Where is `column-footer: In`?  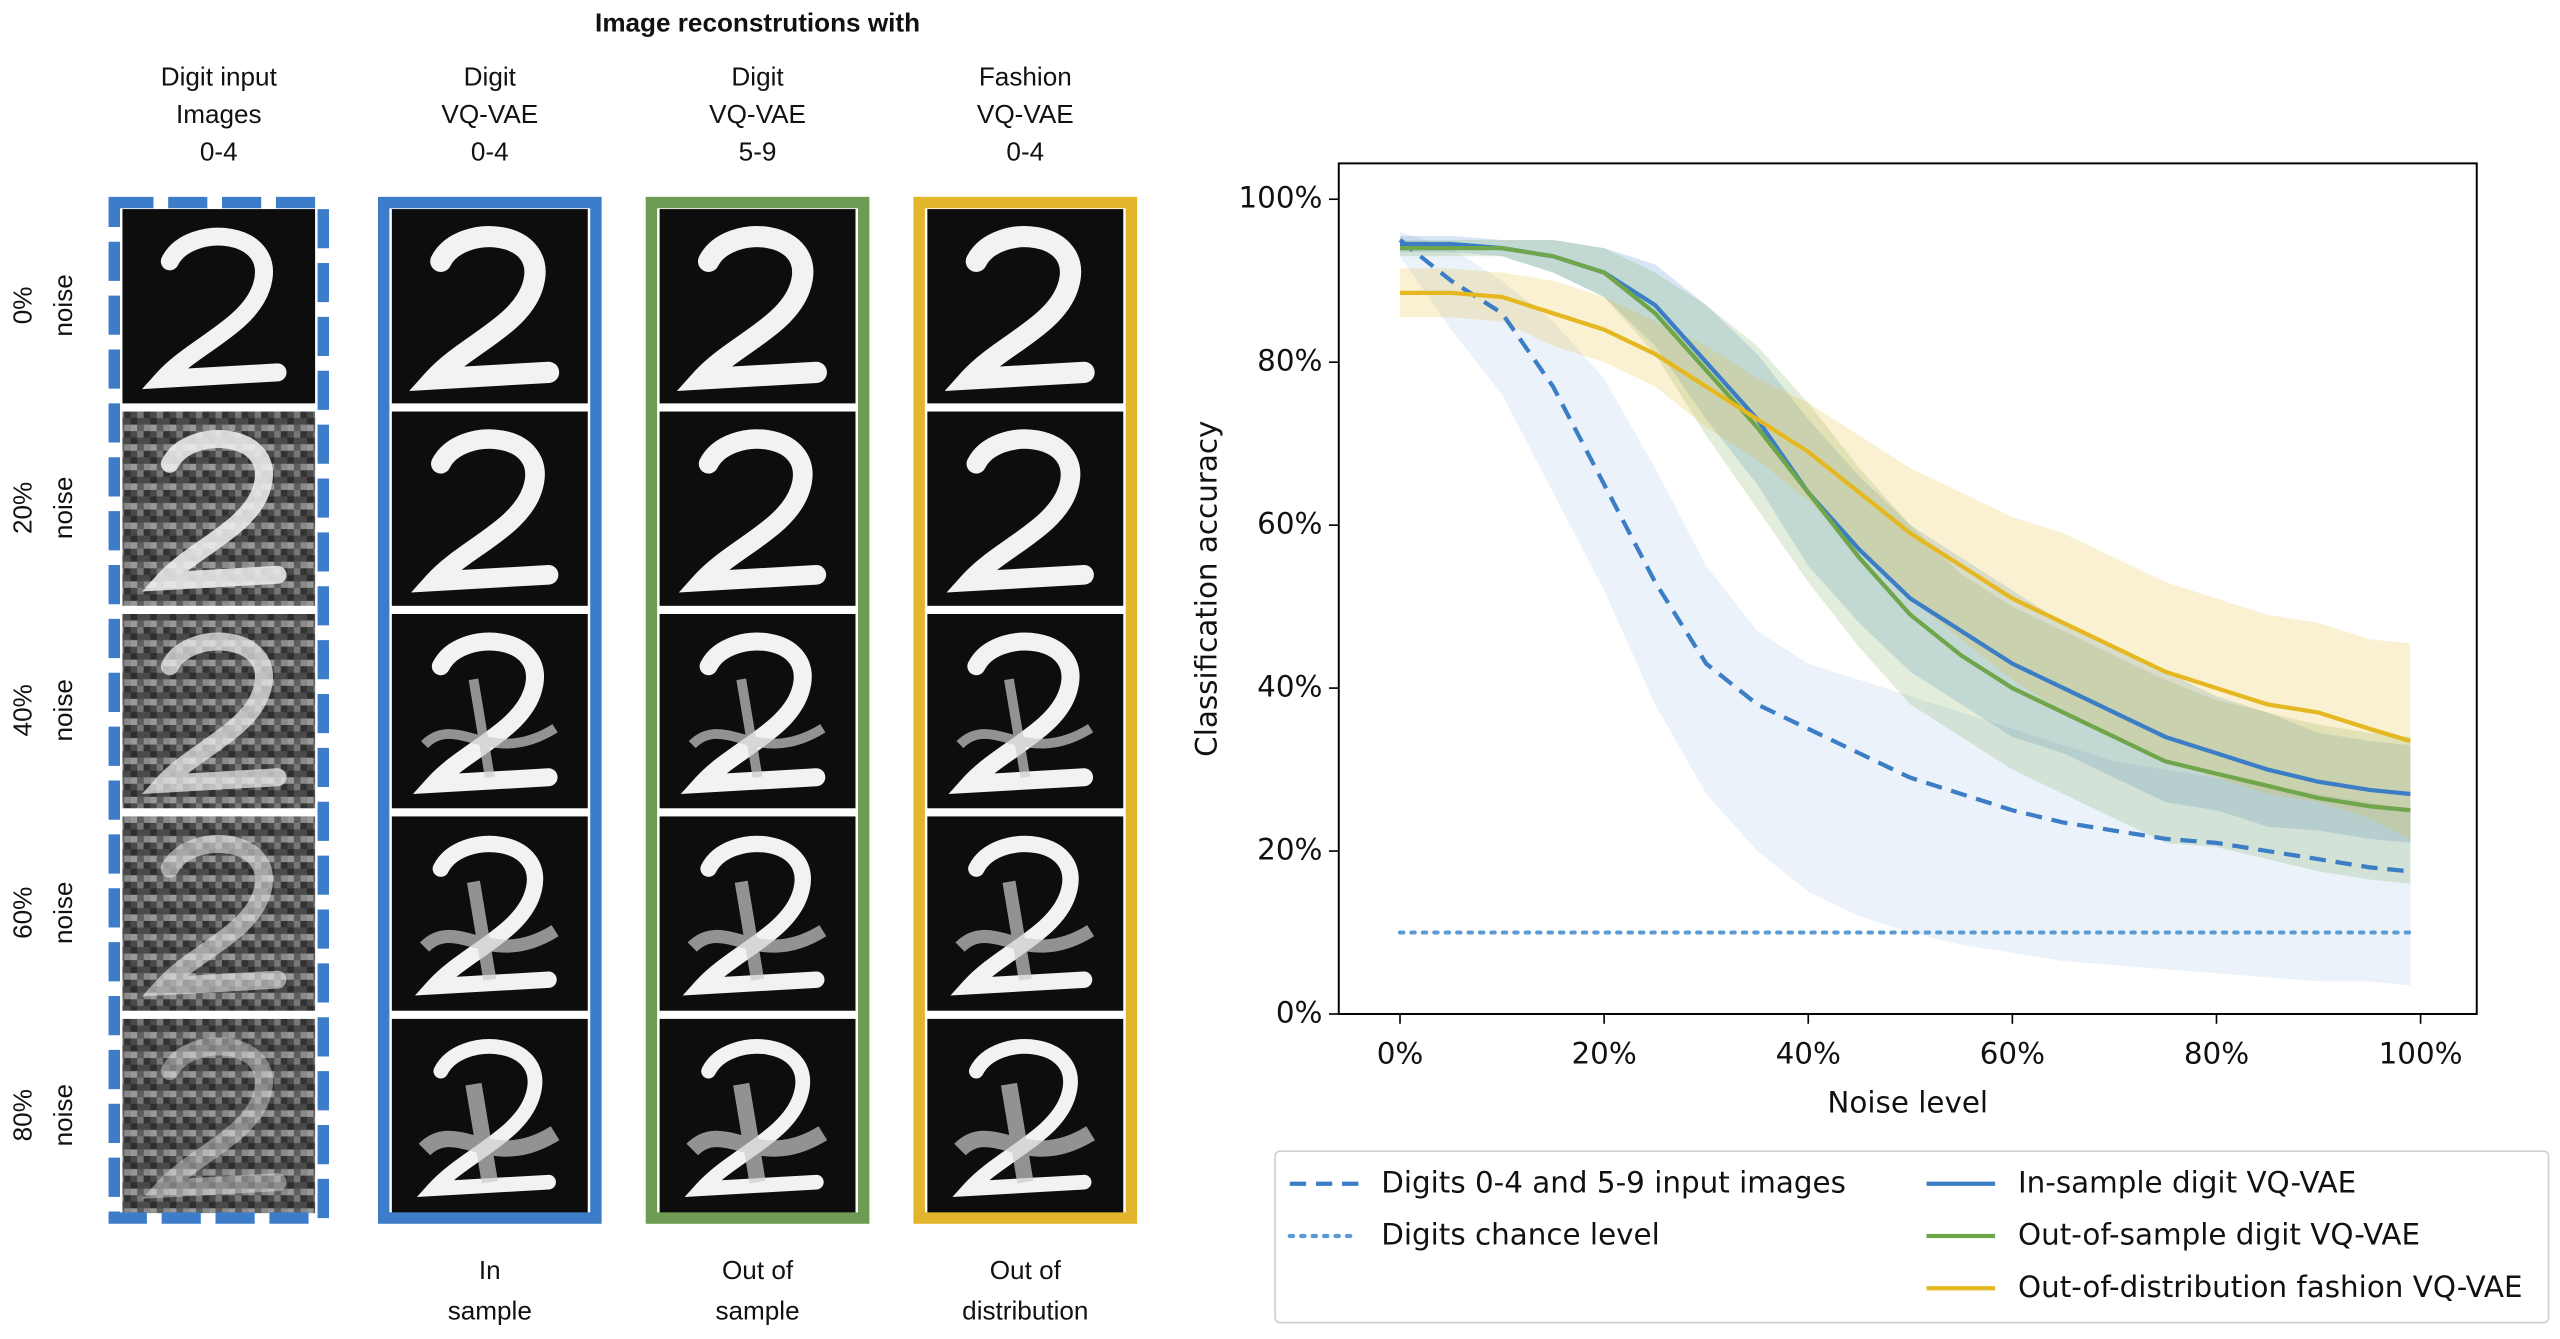
column-footer: In is located at coordinates (490, 1270).